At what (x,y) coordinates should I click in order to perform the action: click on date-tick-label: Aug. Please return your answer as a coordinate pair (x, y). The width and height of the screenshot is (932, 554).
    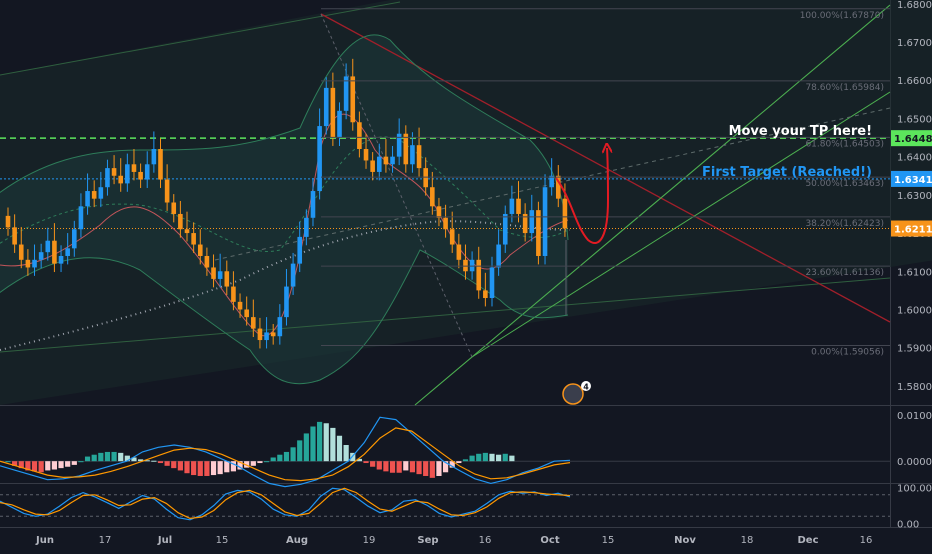
    Looking at the image, I should click on (297, 540).